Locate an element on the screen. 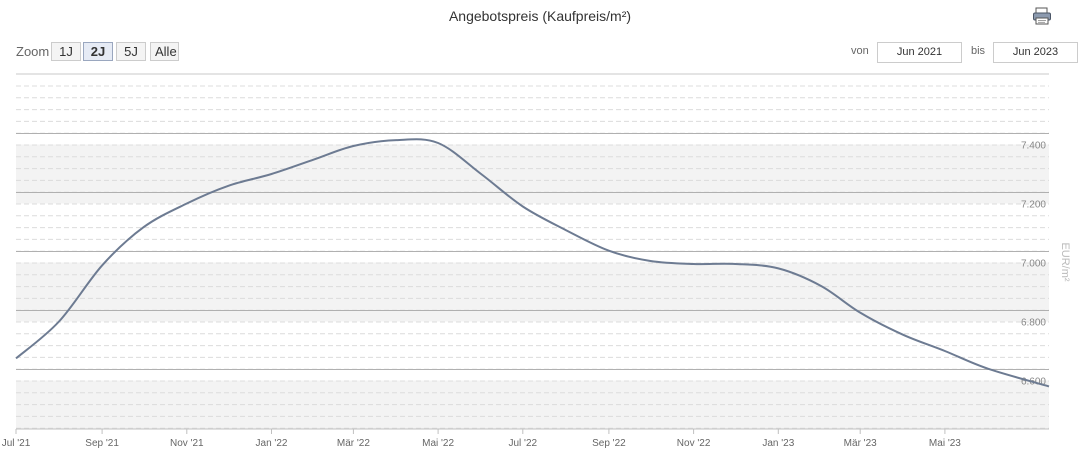 Image resolution: width=1080 pixels, height=467 pixels. x-tick-label: Jul '21 is located at coordinates (16, 443).